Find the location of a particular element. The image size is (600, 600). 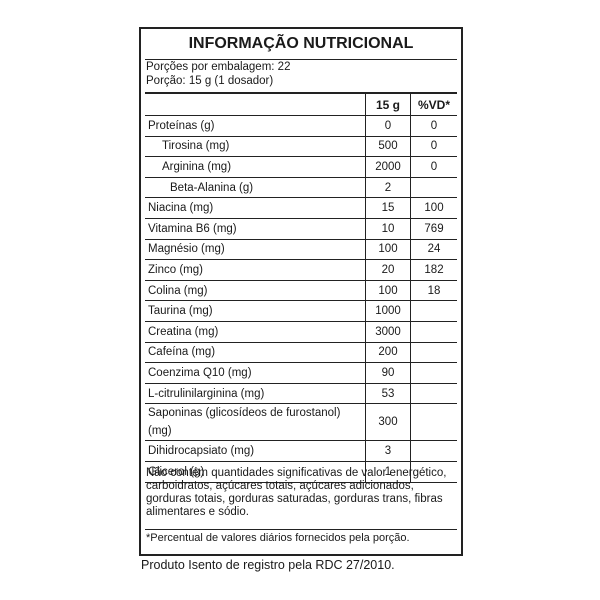

value-cell: 500 is located at coordinates (388, 146).